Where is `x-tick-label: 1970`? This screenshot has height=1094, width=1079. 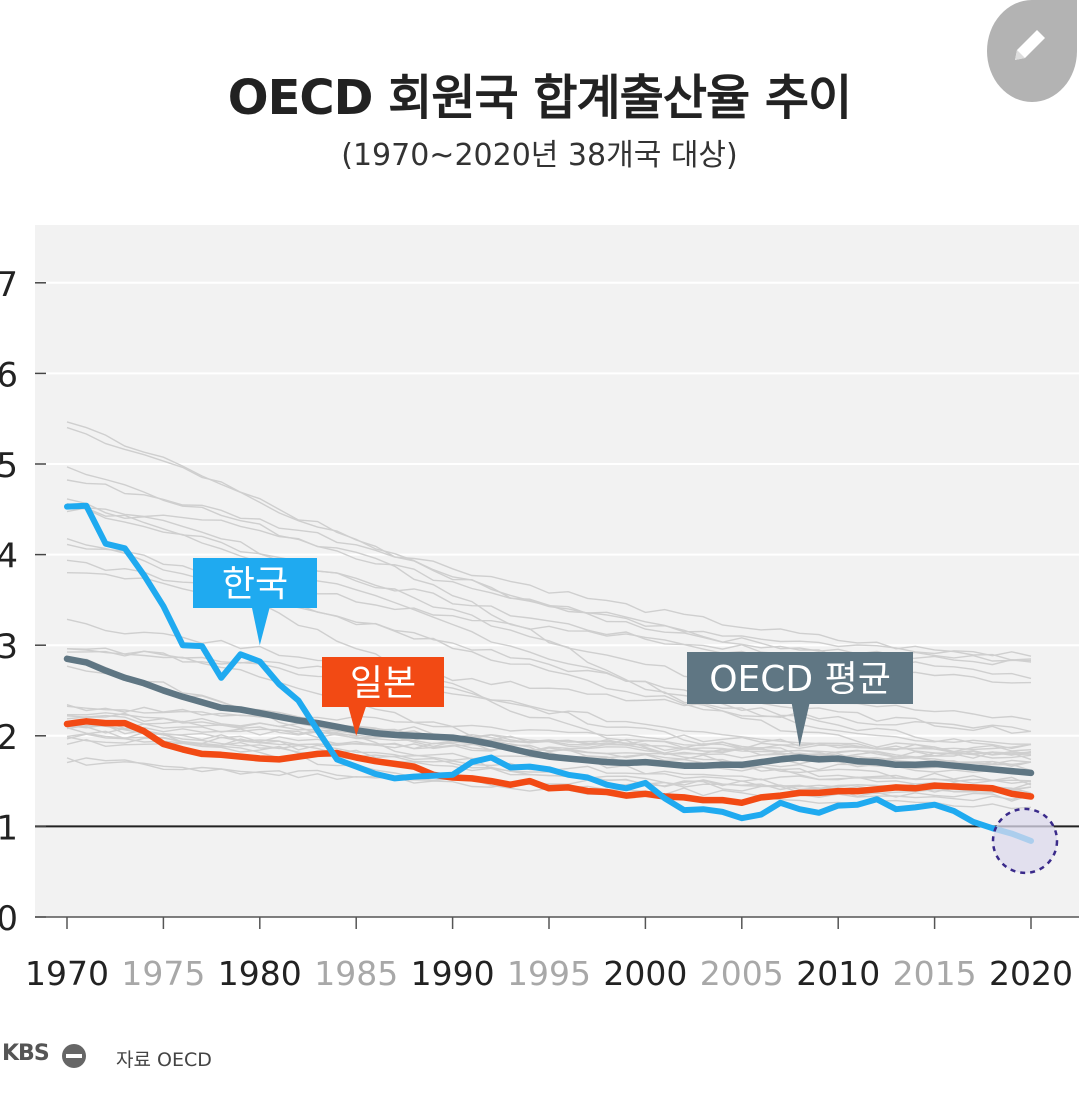
x-tick-label: 1970 is located at coordinates (67, 973).